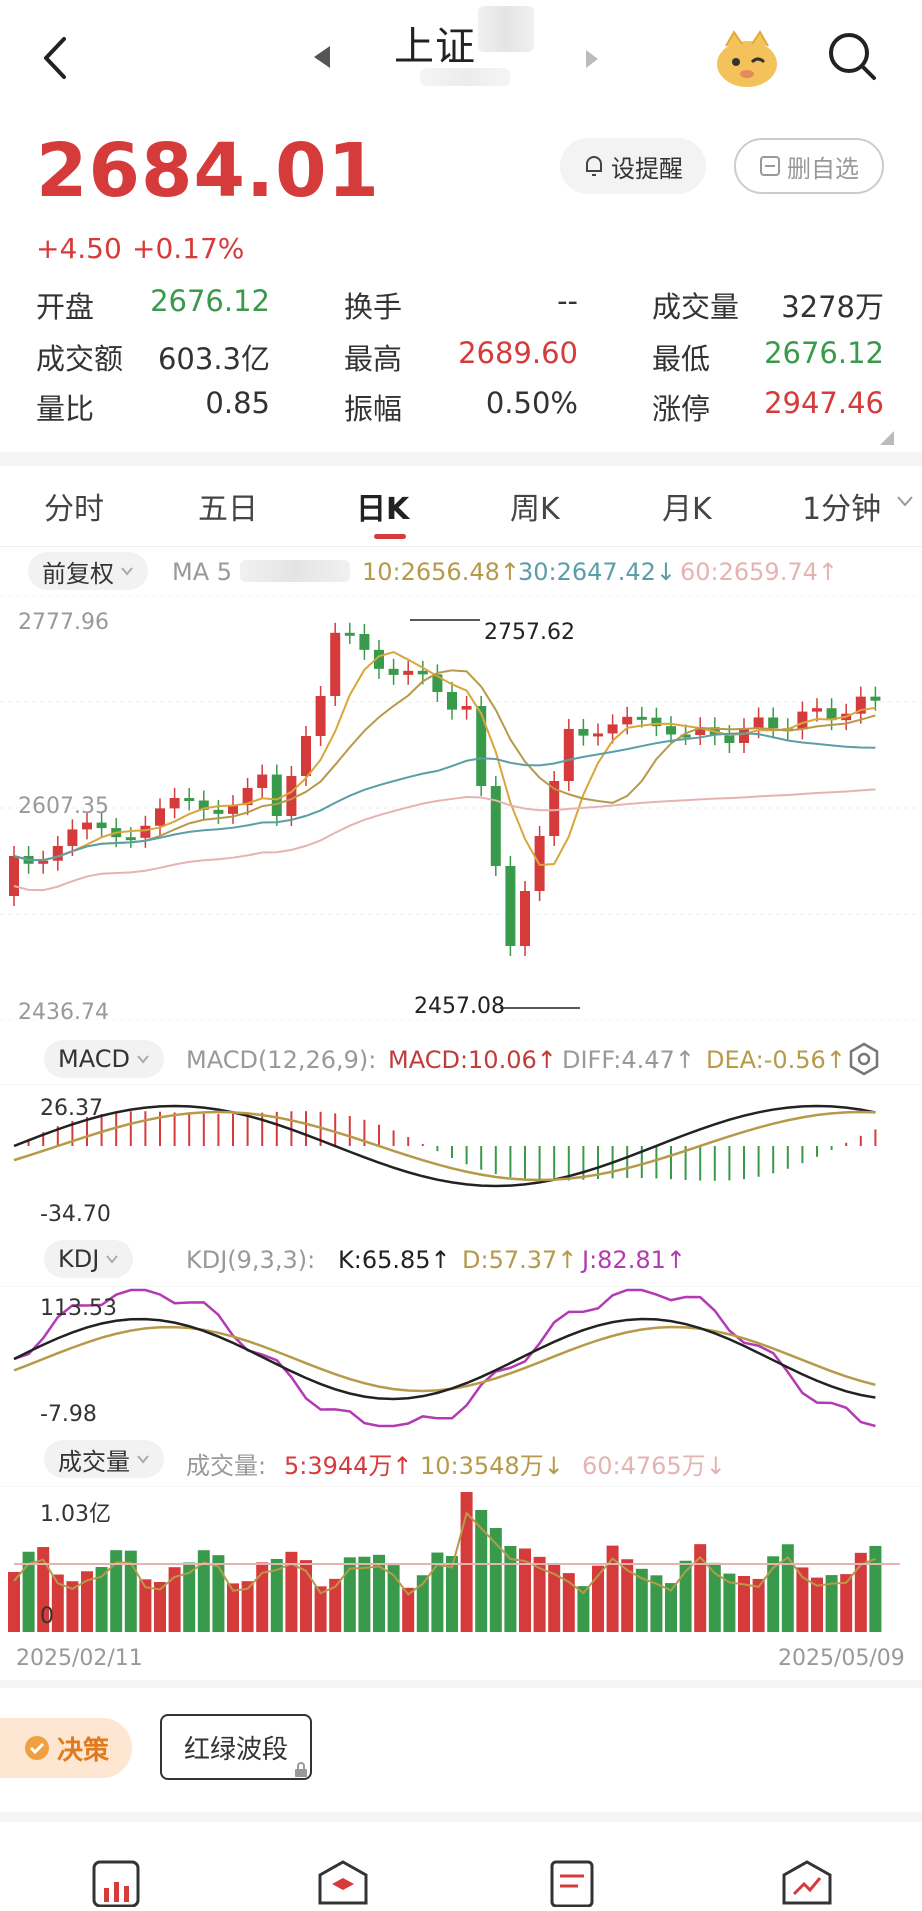 Image resolution: width=922 pixels, height=1911 pixels. I want to click on settings-icon, so click(864, 1061).